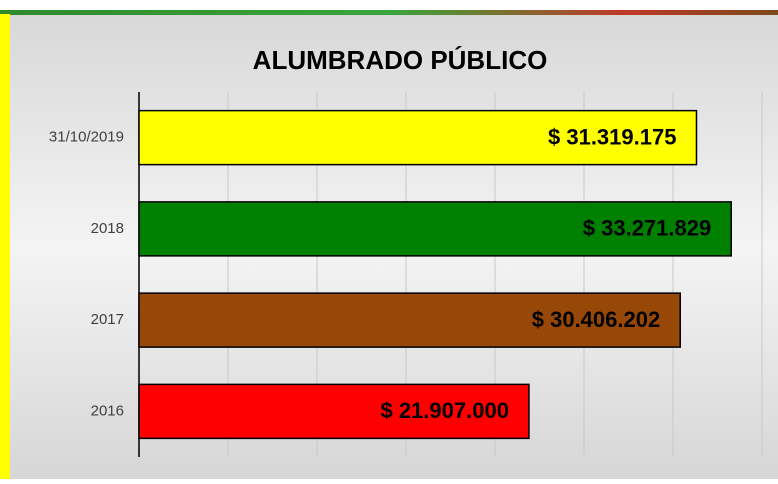 The image size is (778, 484). I want to click on y-tick-label: 2016, so click(107, 410).